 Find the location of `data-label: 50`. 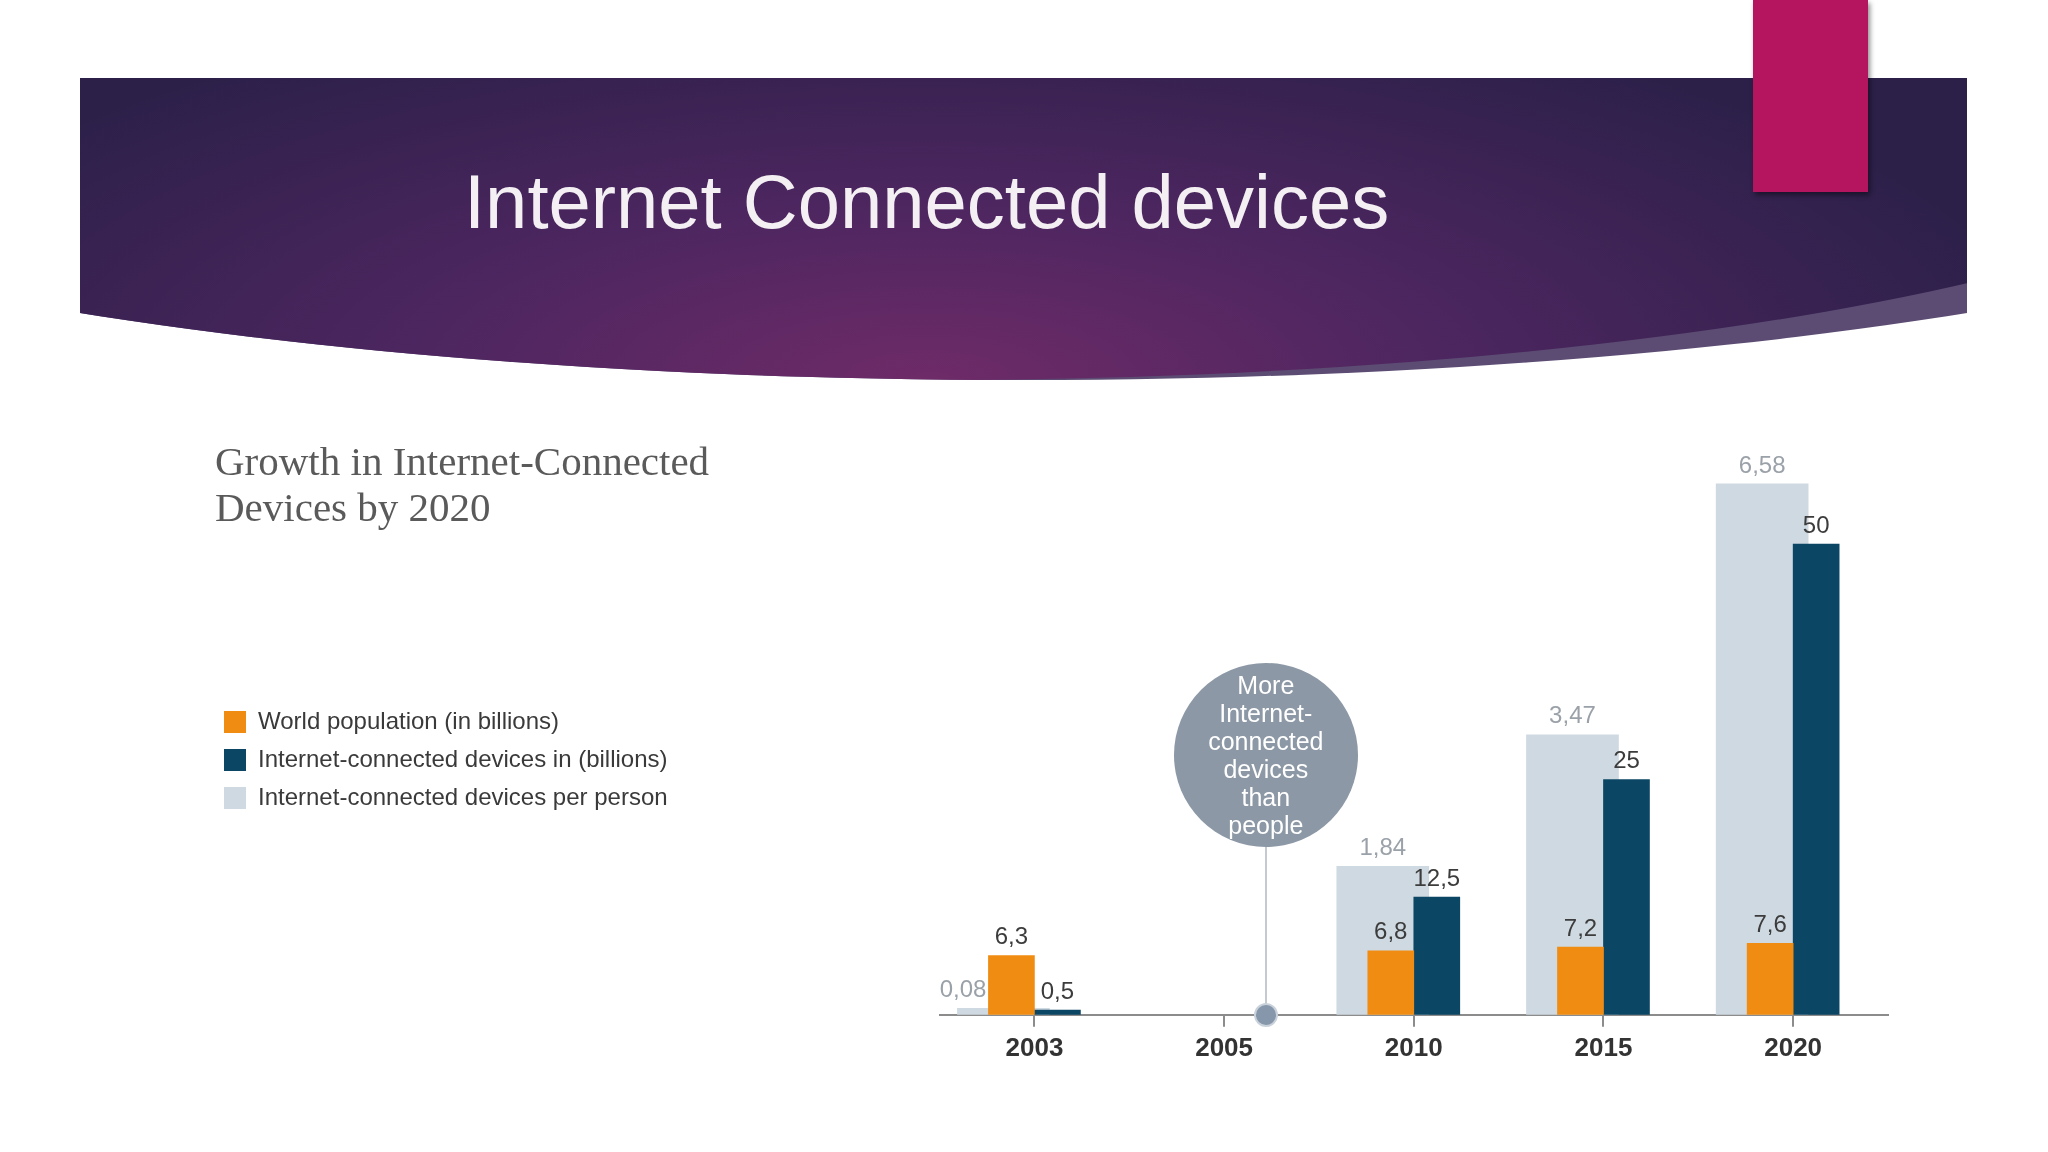

data-label: 50 is located at coordinates (1816, 524).